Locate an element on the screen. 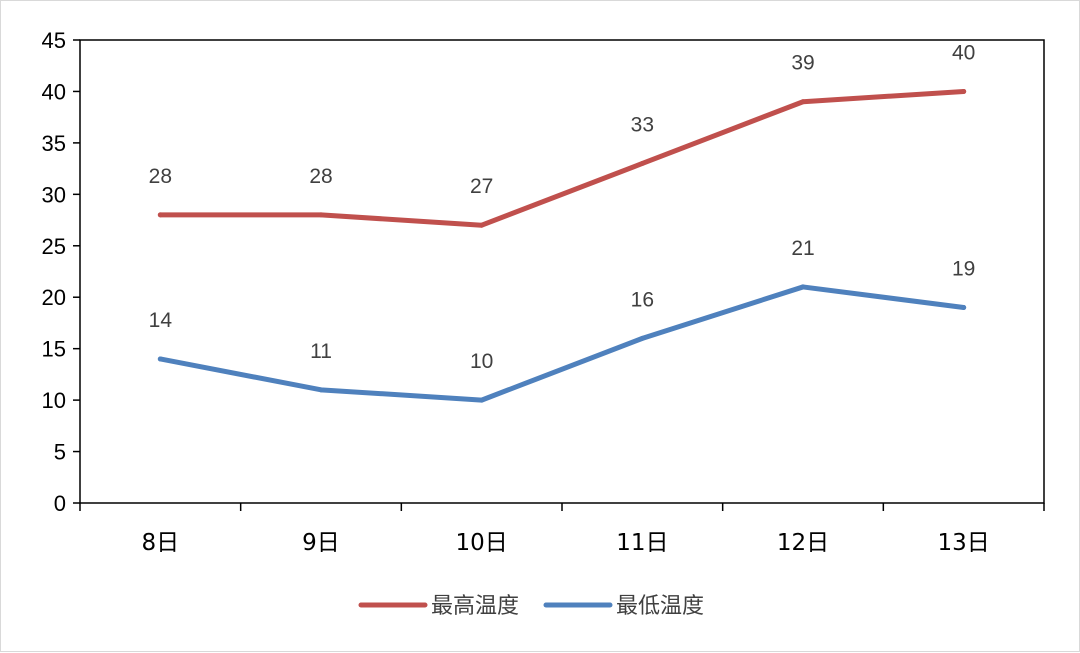  data-label: 19 is located at coordinates (963, 269).